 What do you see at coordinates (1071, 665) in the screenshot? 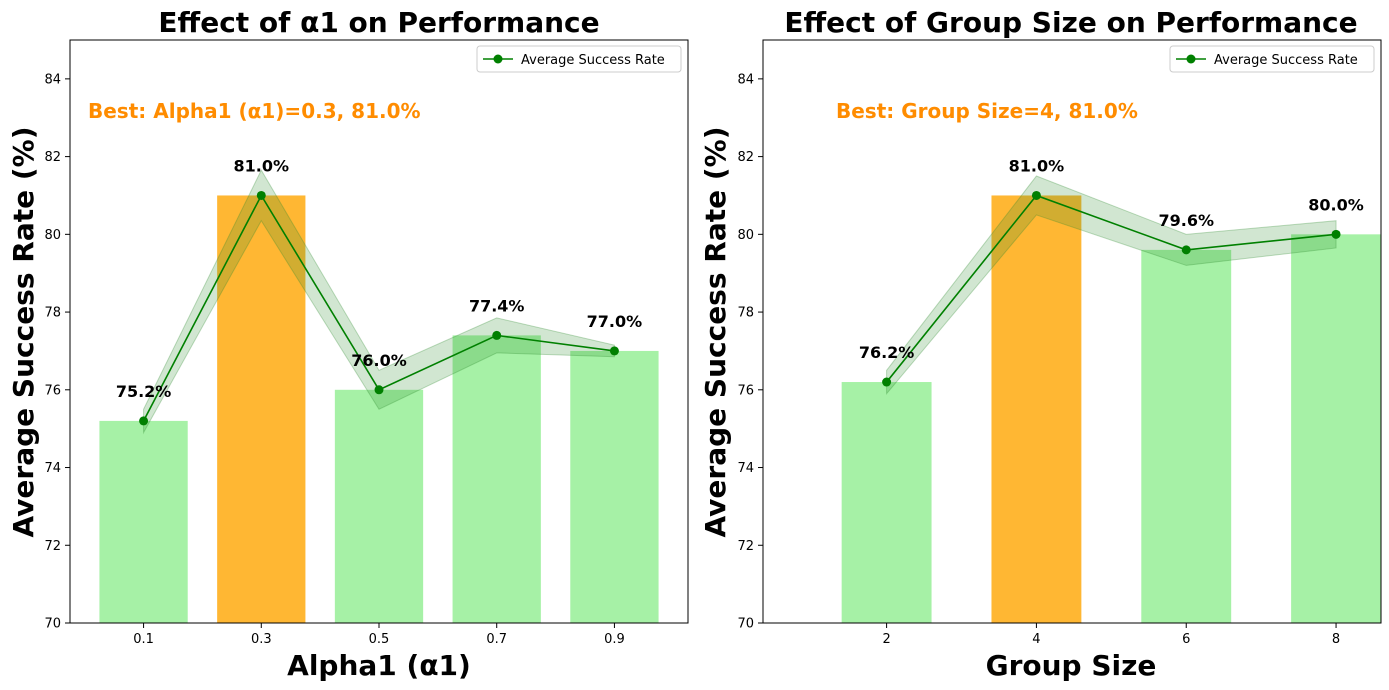
I see `x-axis-label: Group Size` at bounding box center [1071, 665].